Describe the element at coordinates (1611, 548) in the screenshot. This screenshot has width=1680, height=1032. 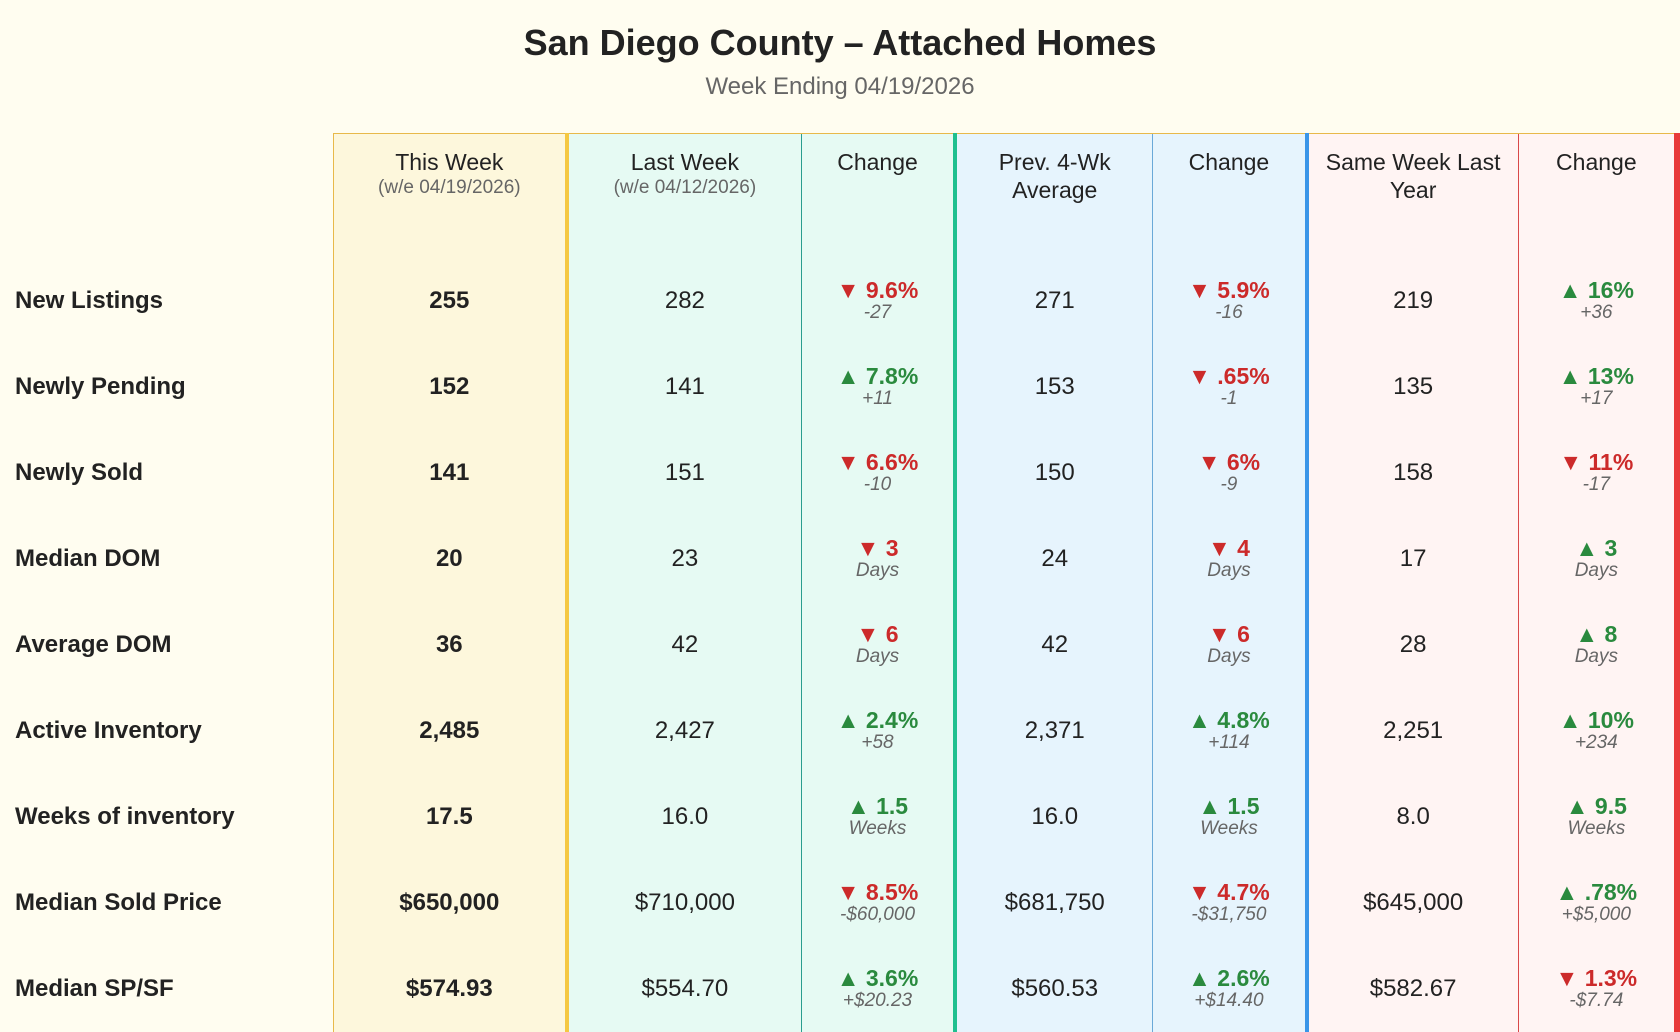
I see `change-value: 3` at that location.